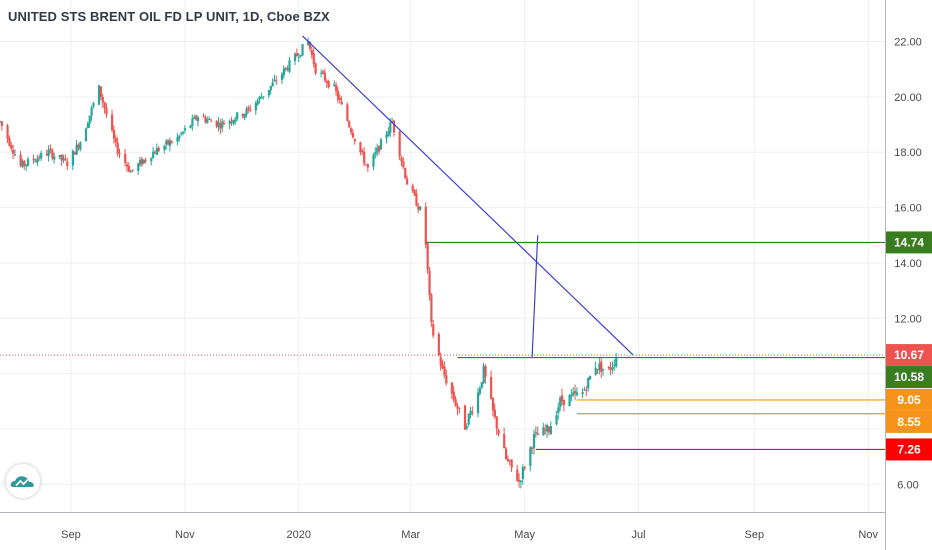 The height and width of the screenshot is (550, 932). What do you see at coordinates (908, 209) in the screenshot?
I see `y-tick-label: 16.00` at bounding box center [908, 209].